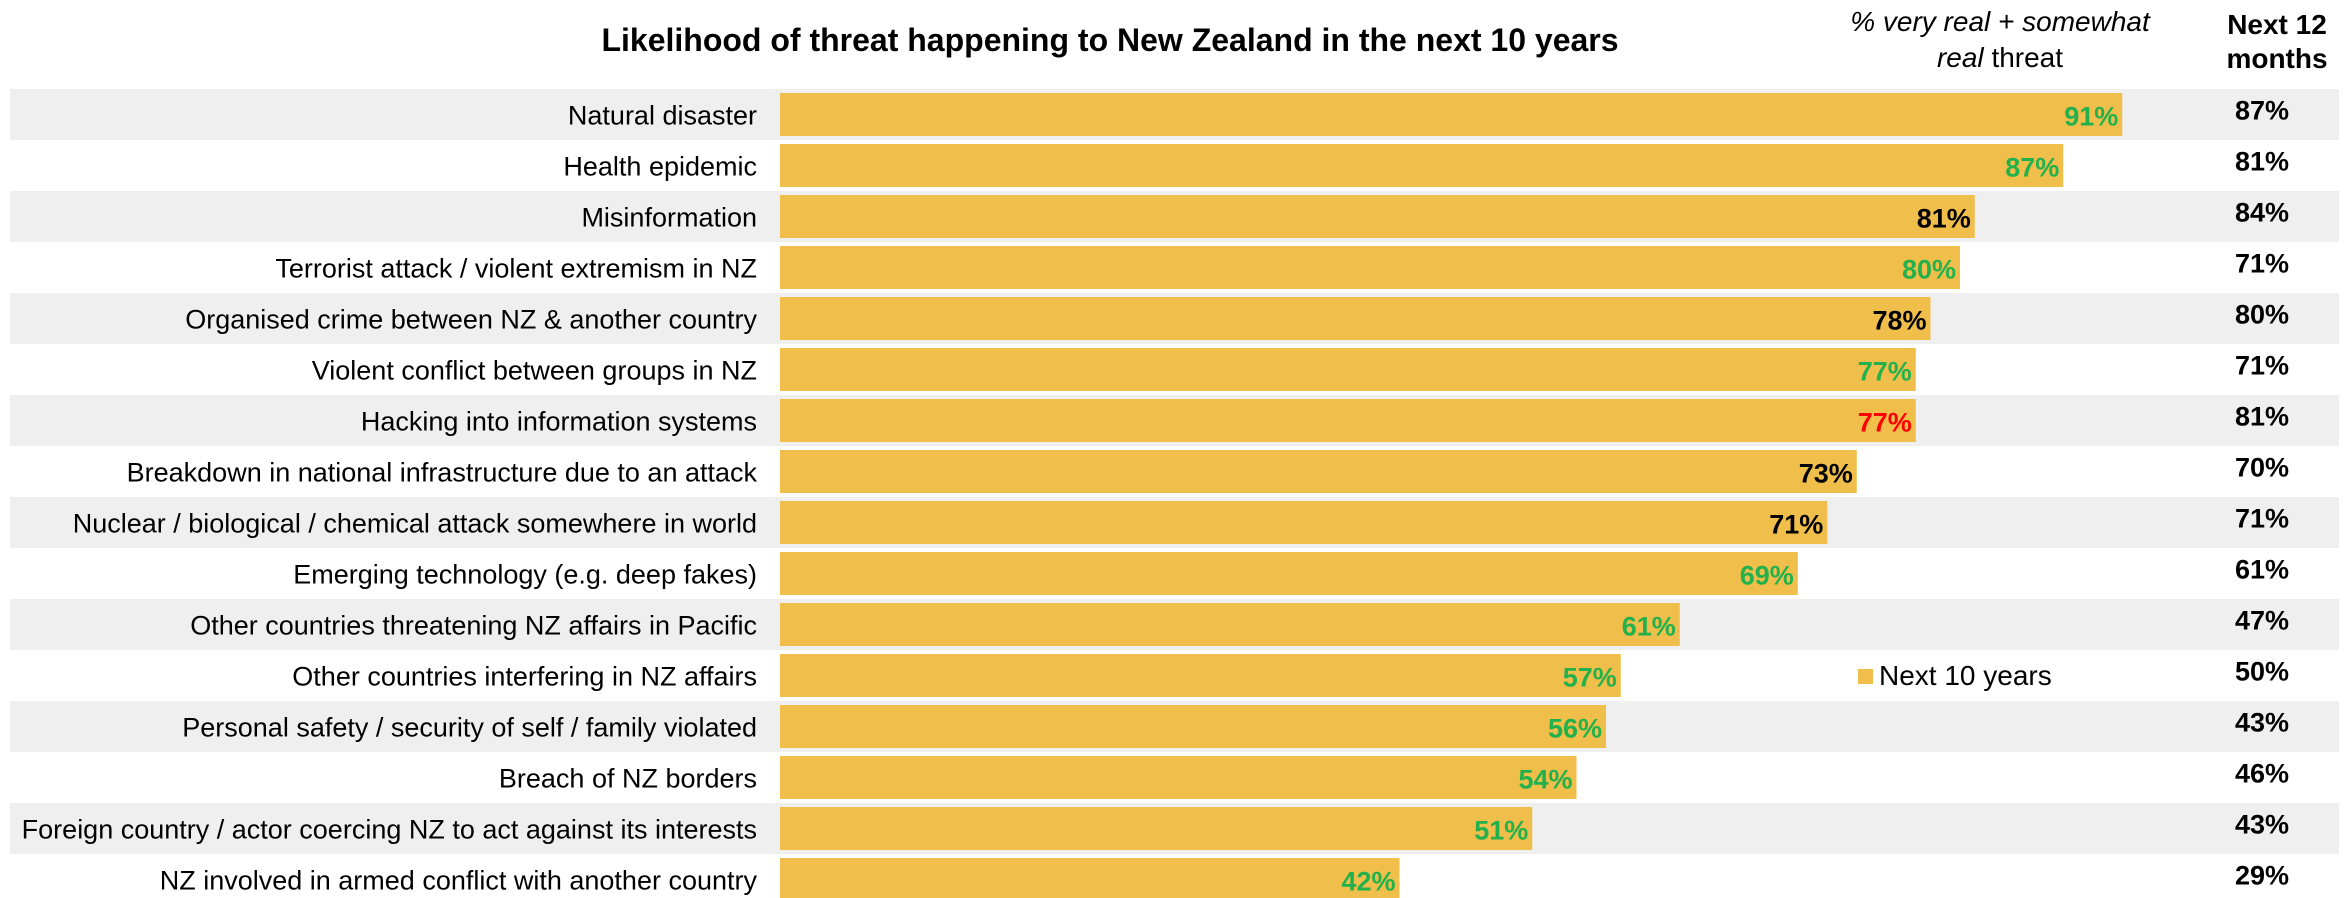 This screenshot has width=2349, height=898. Describe the element at coordinates (2262, 672) in the screenshot. I see `next-12-months-value: 50%` at that location.